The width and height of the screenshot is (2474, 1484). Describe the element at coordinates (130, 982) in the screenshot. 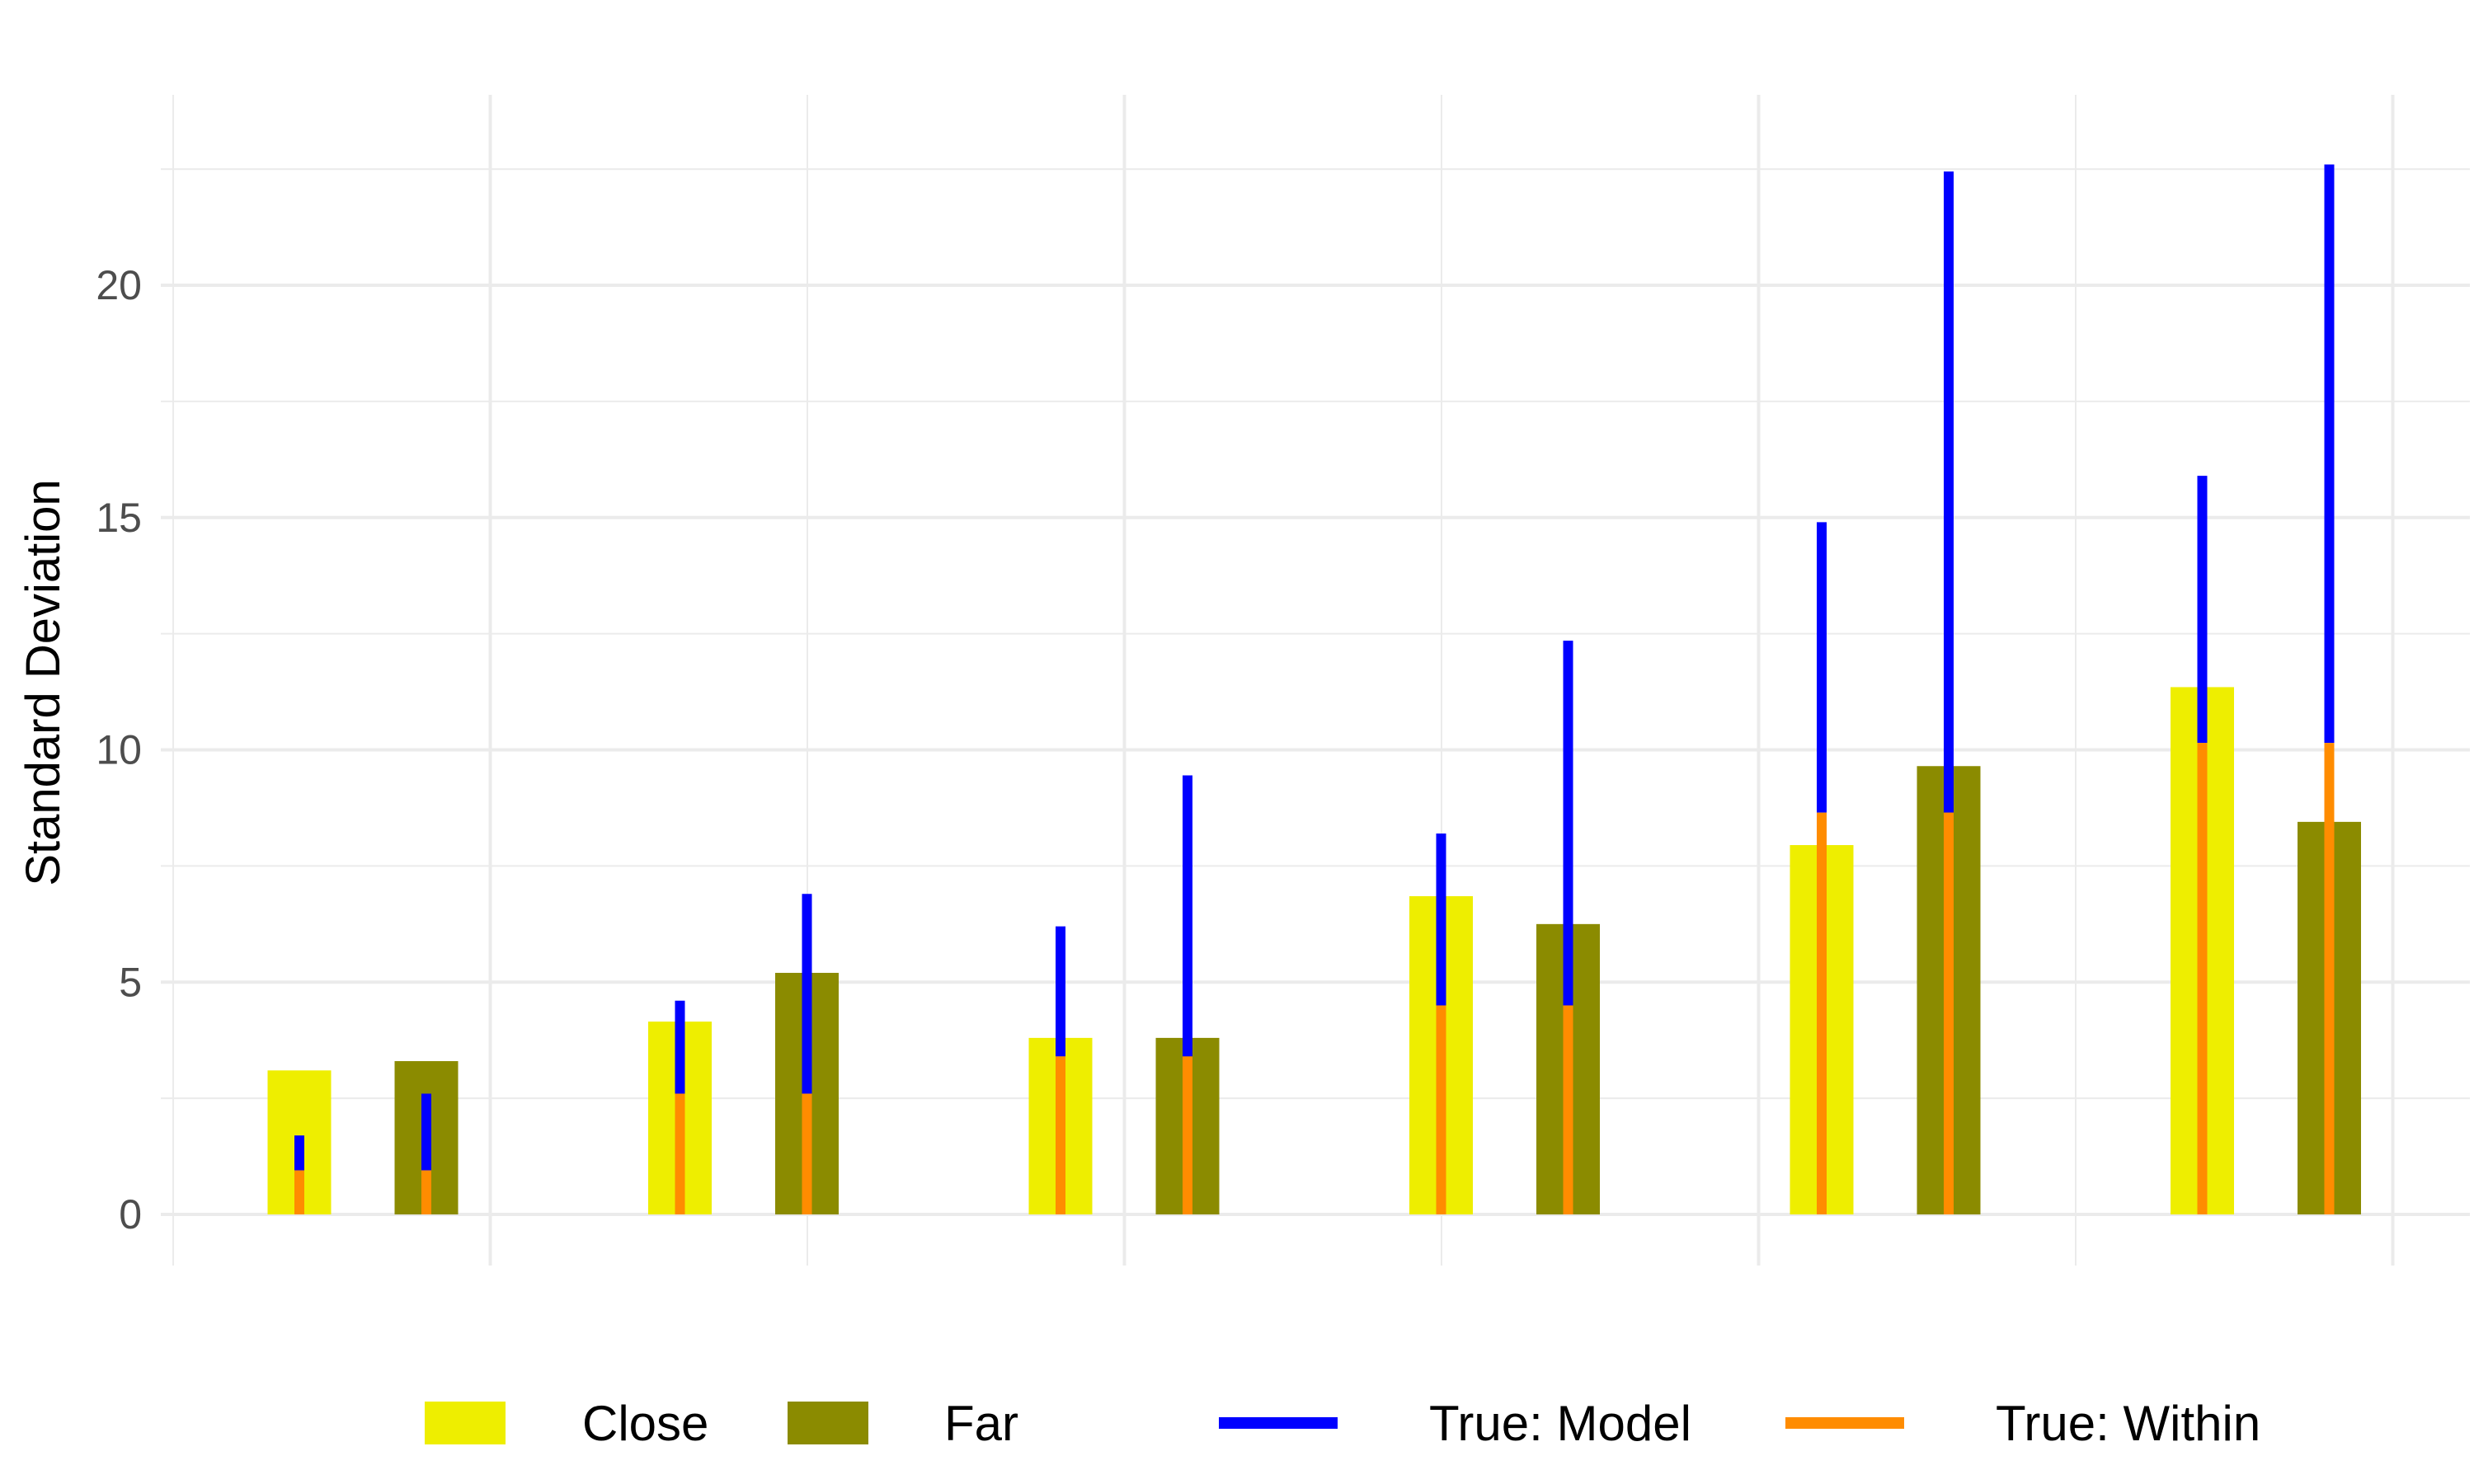

I see `y-tick-label: 5` at that location.